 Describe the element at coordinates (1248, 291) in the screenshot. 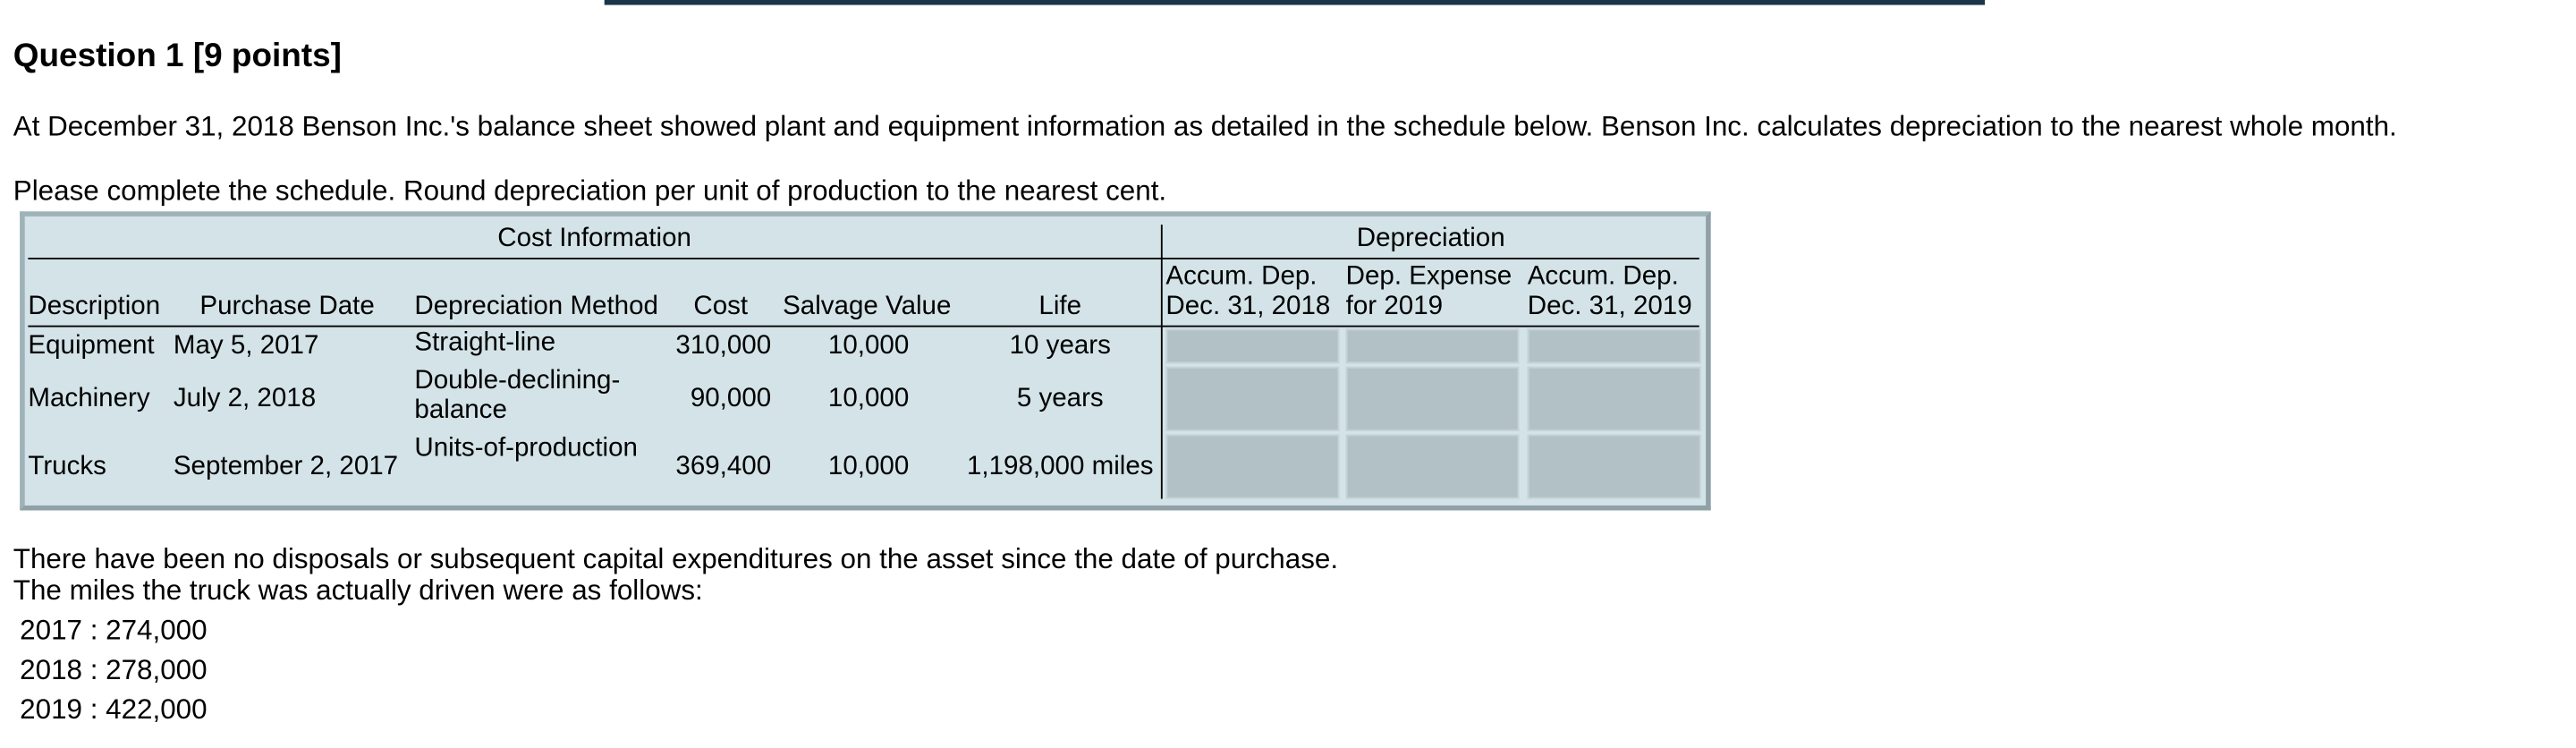

I see `column-header: Accum. Dep. Dec. 31, 2018` at that location.